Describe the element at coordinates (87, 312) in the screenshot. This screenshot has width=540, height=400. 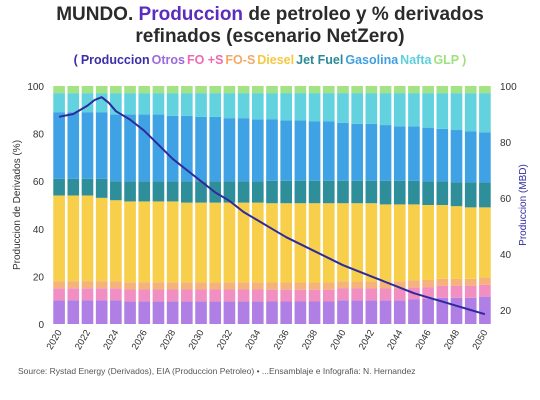
I see `bar-otros-2022` at that location.